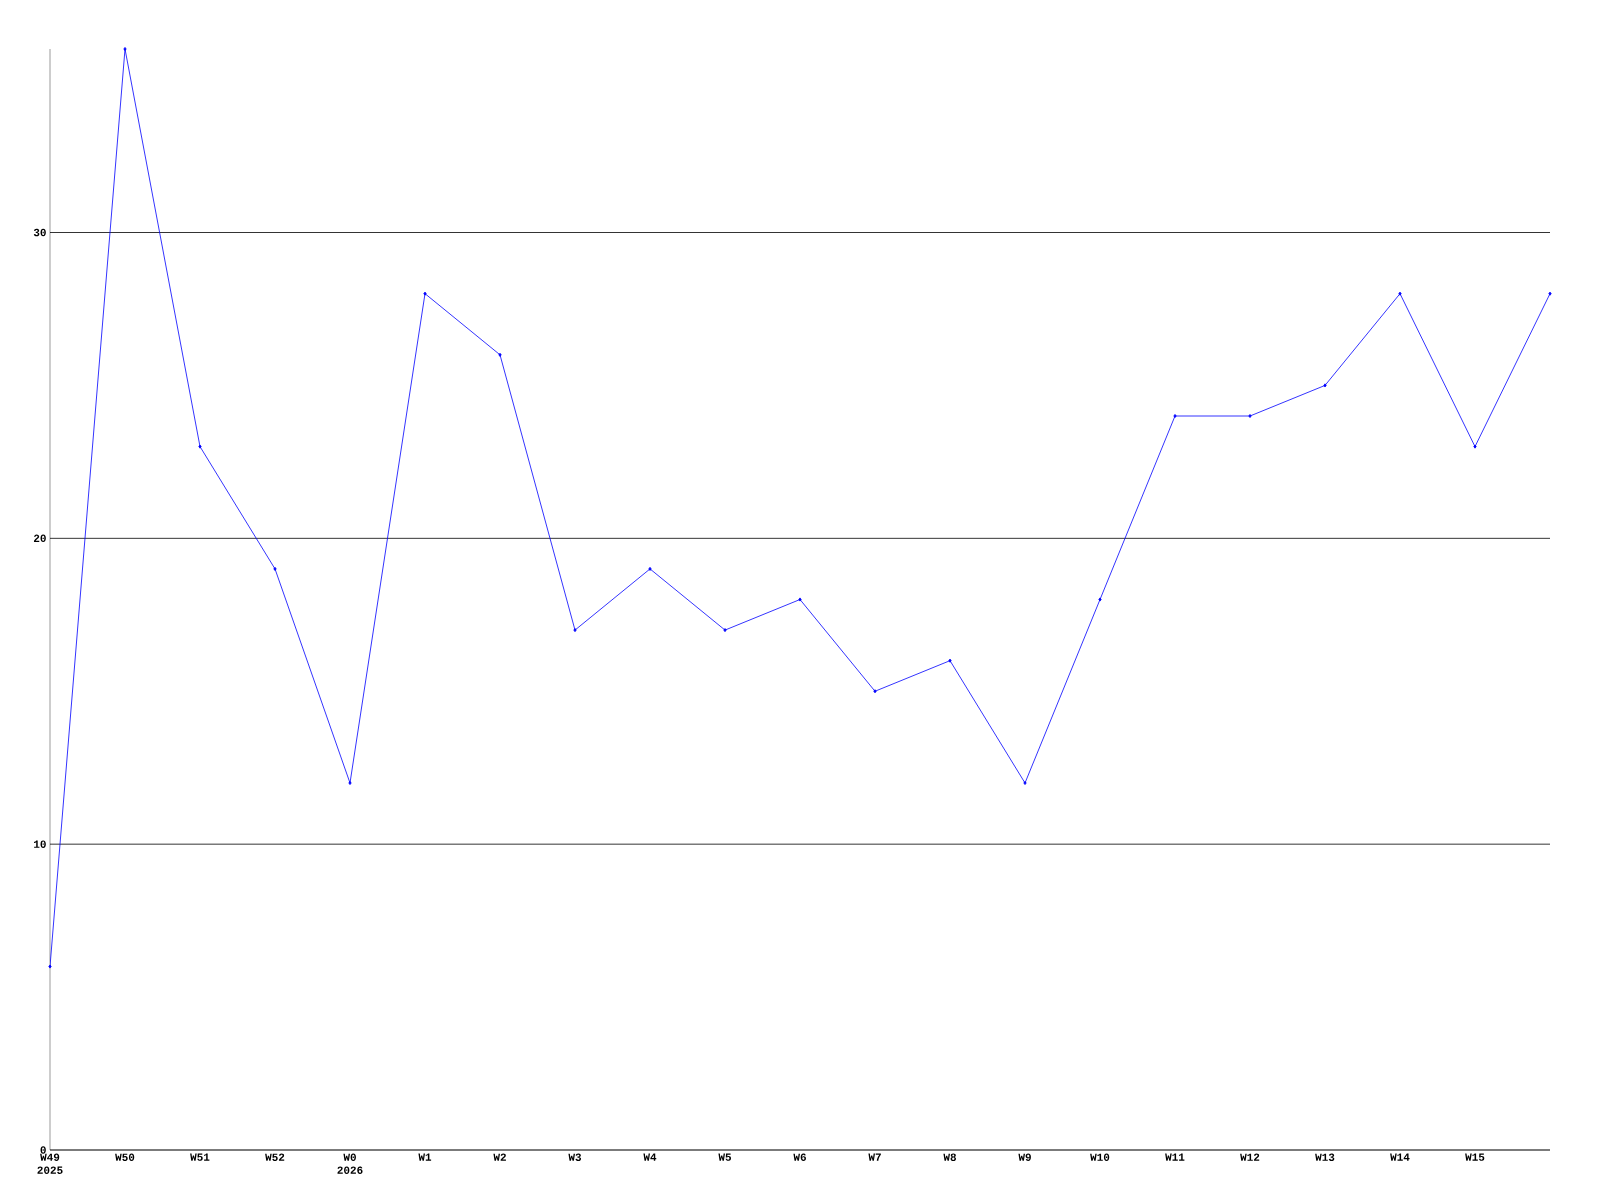  I want to click on x-tick-label: W3, so click(575, 1157).